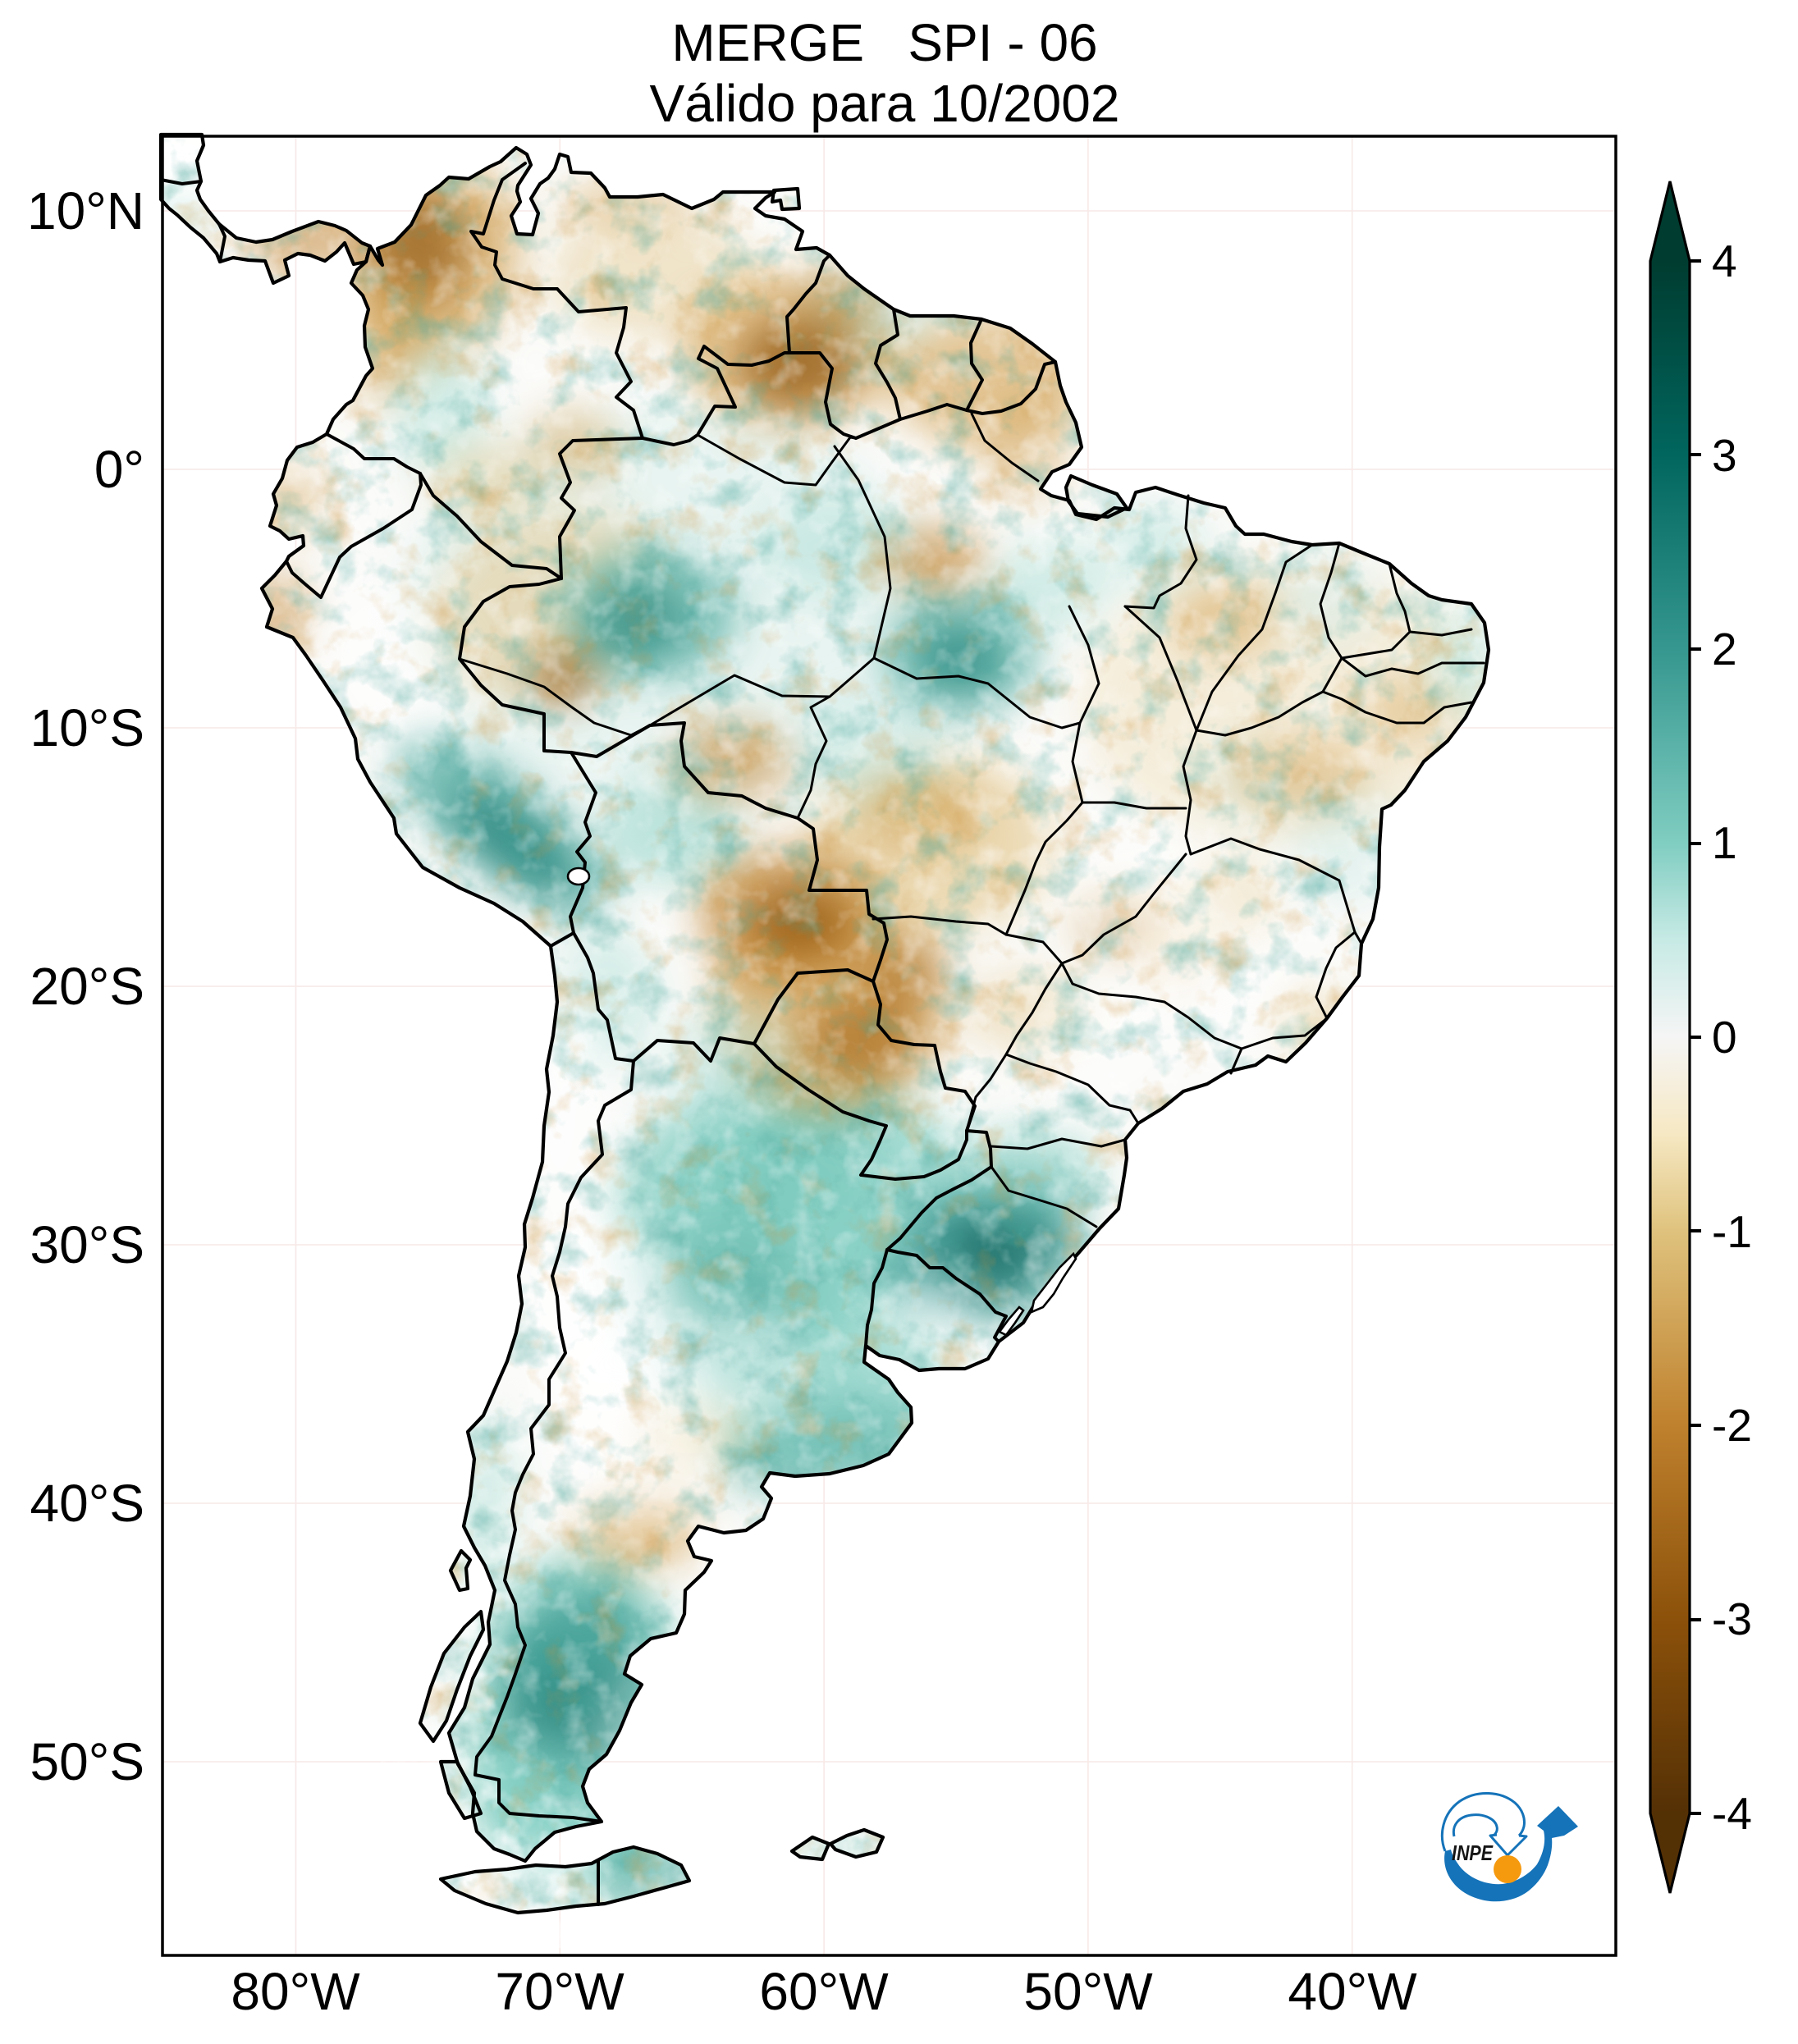 The image size is (1798, 2044). Describe the element at coordinates (1724, 455) in the screenshot. I see `svg-text: 3` at that location.